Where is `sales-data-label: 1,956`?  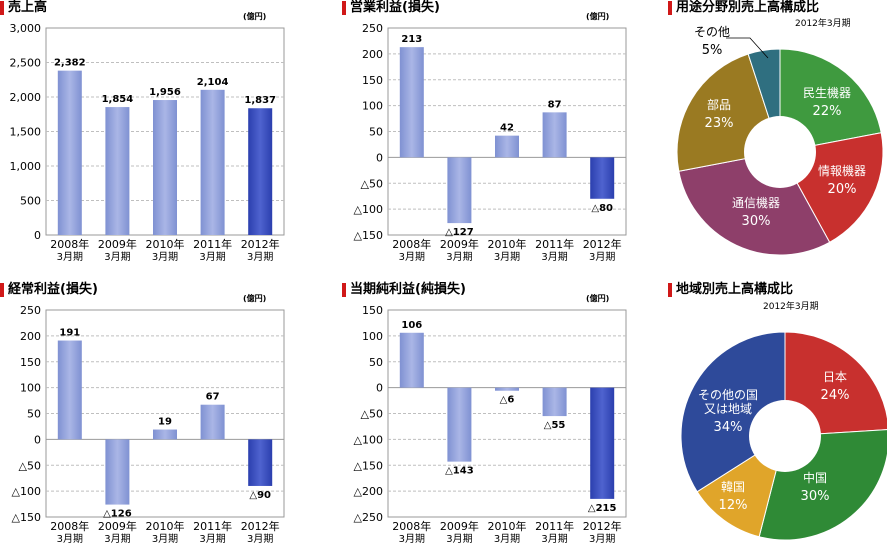 sales-data-label: 1,956 is located at coordinates (165, 92).